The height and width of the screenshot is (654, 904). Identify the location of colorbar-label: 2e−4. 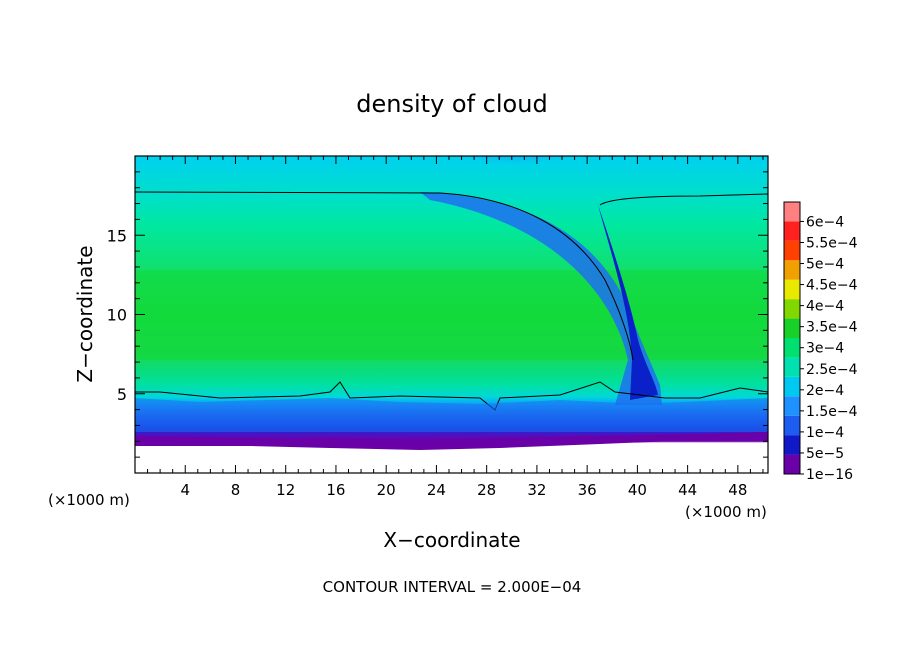
(825, 391).